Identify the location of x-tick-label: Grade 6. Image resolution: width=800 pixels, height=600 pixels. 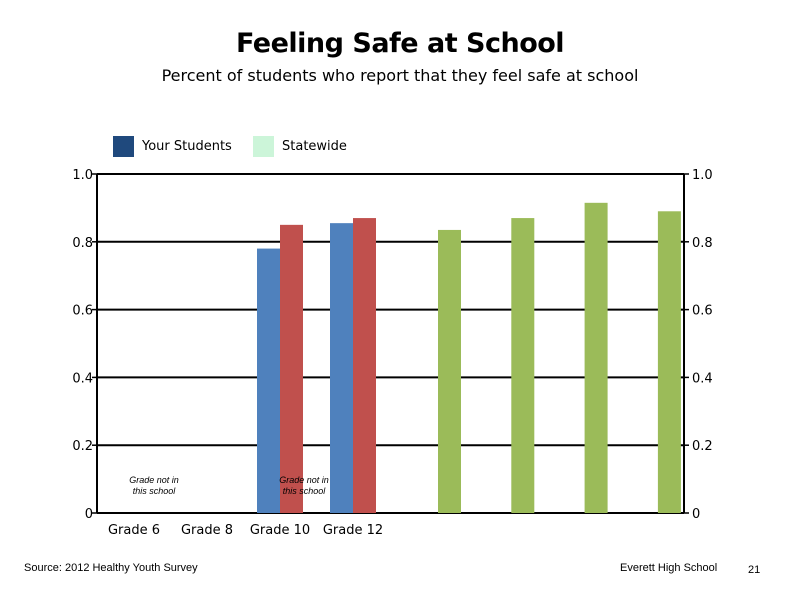
(134, 530).